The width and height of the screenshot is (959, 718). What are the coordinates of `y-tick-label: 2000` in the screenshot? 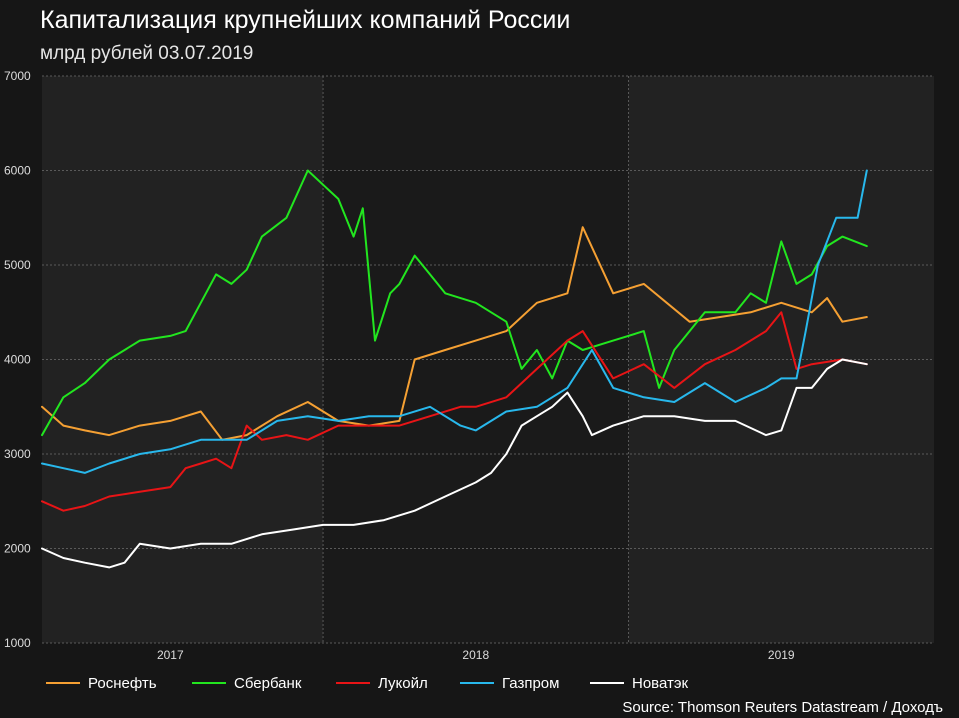 It's located at (17, 549).